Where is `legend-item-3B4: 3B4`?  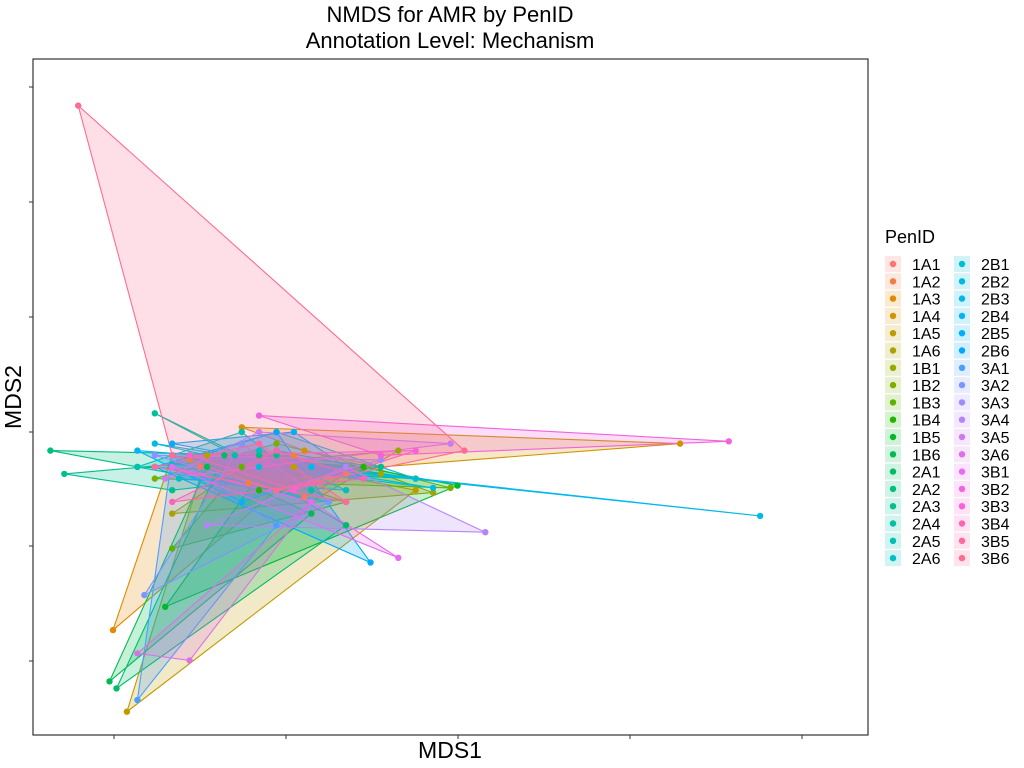
legend-item-3B4: 3B4 is located at coordinates (982, 524).